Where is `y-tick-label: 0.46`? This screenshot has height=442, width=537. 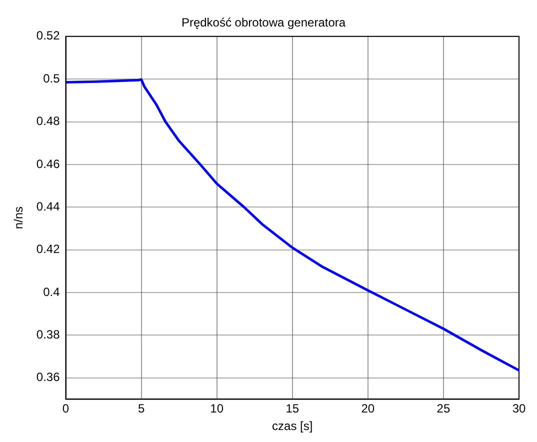 y-tick-label: 0.46 is located at coordinates (48, 163).